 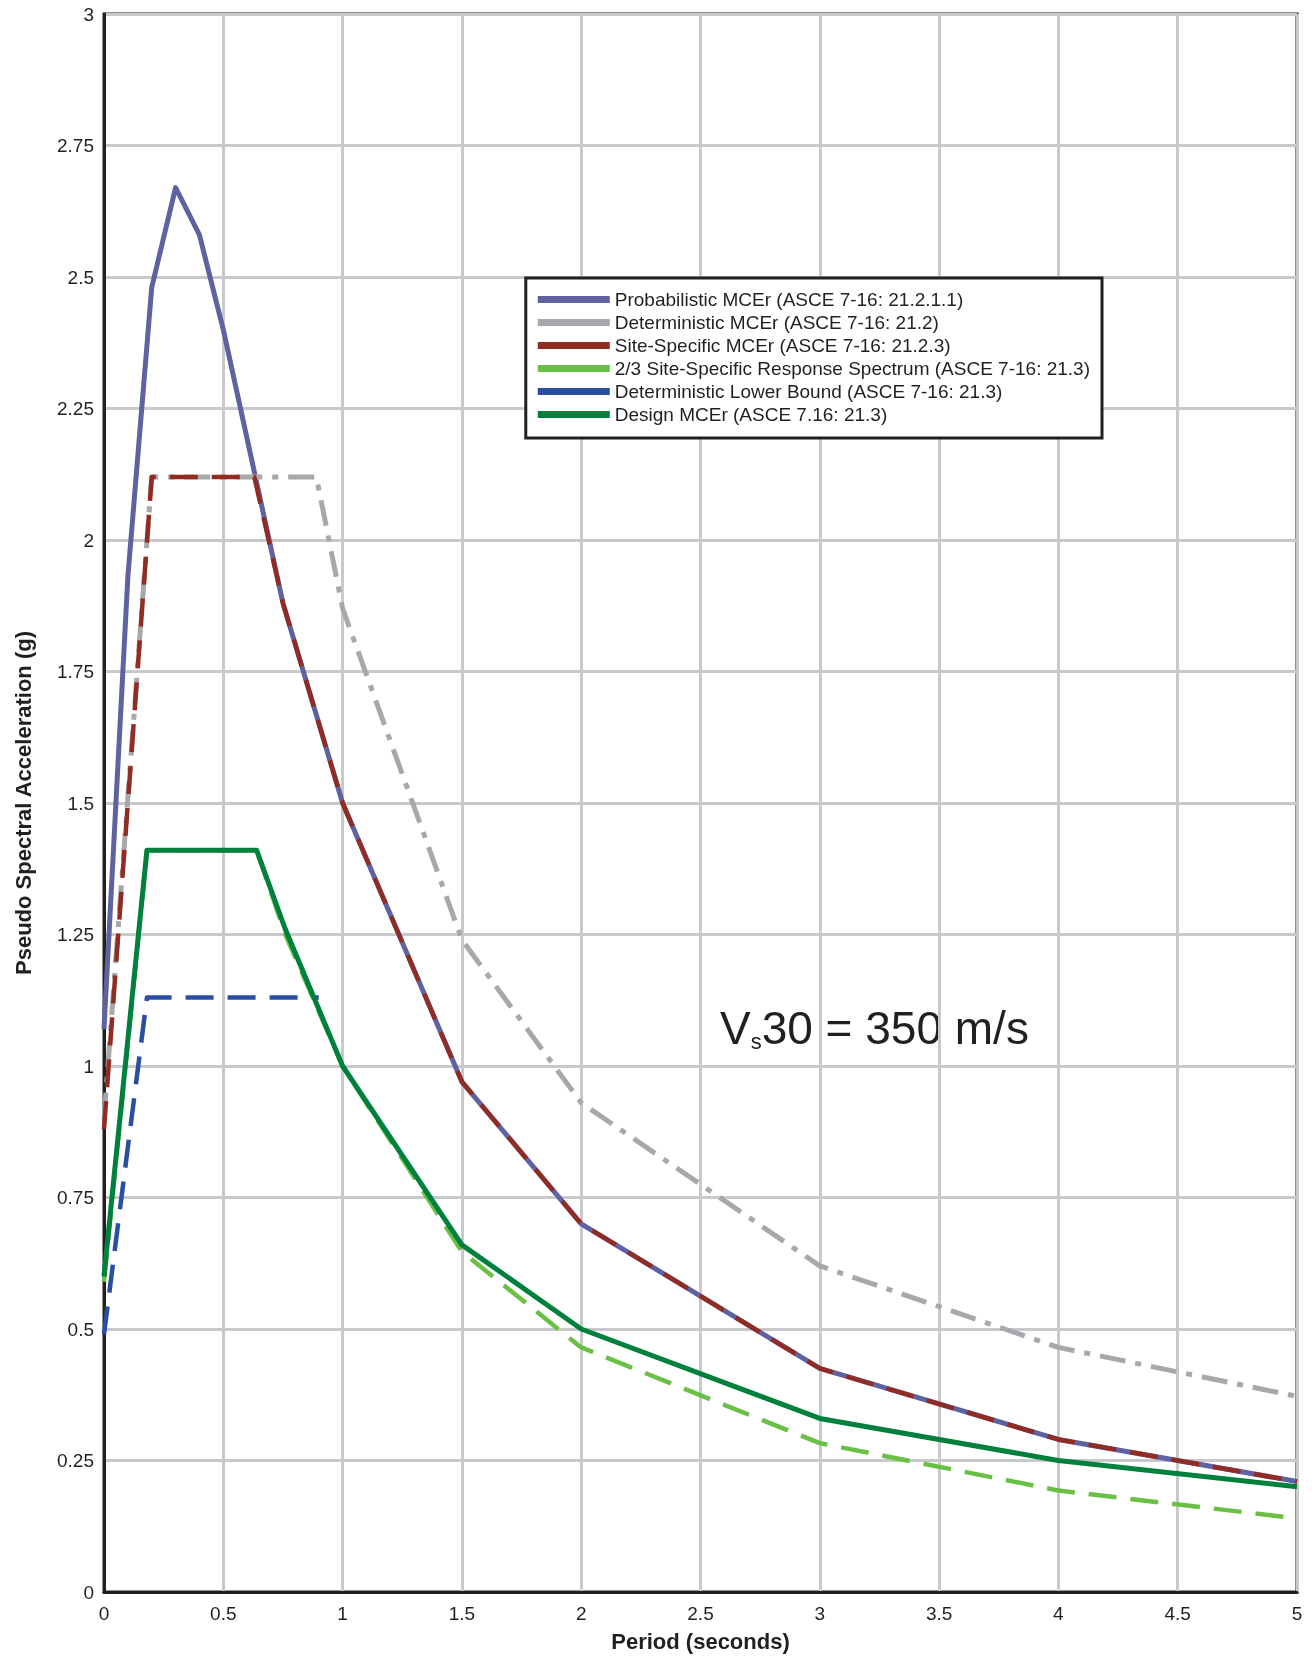 I want to click on x-tick-label: 0, so click(x=104, y=1613).